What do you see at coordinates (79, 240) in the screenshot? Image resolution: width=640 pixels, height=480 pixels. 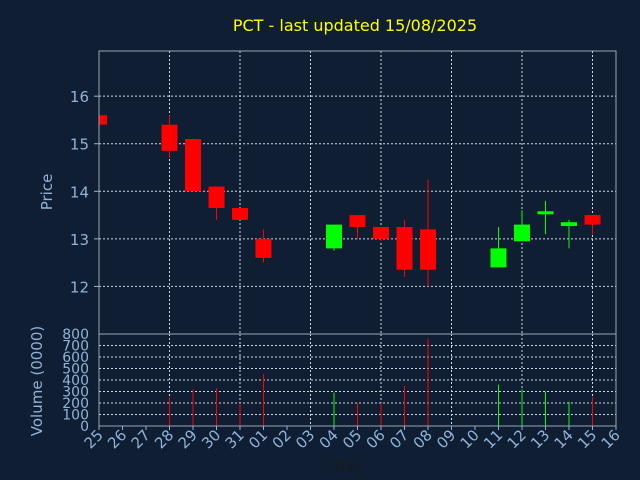 I see `price-tick-label: 13` at bounding box center [79, 240].